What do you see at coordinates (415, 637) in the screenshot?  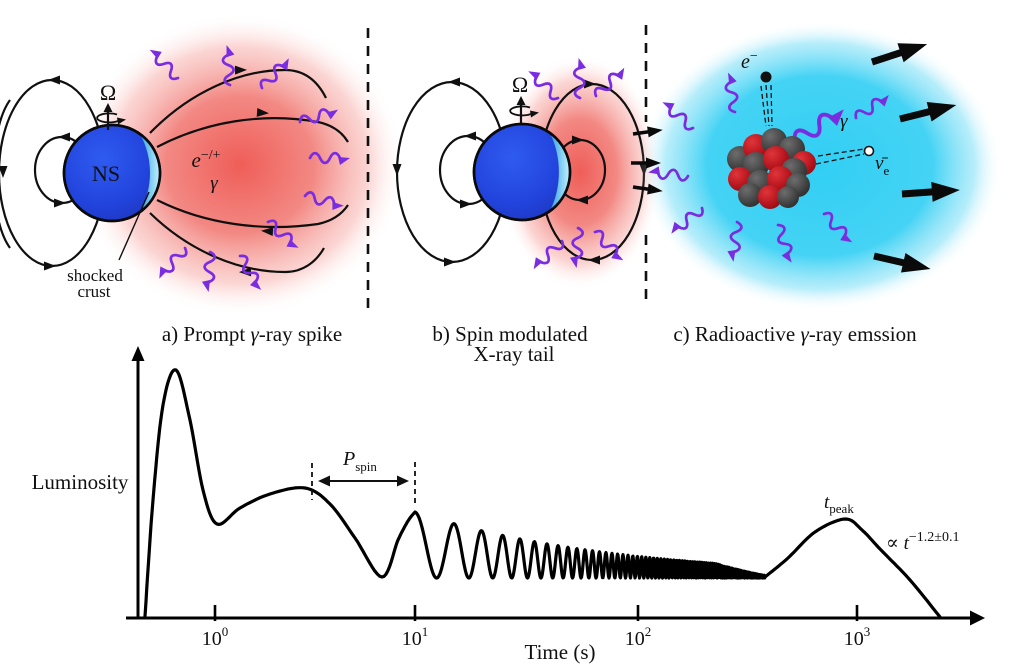 I see `x-tick-label-1: 10¹` at bounding box center [415, 637].